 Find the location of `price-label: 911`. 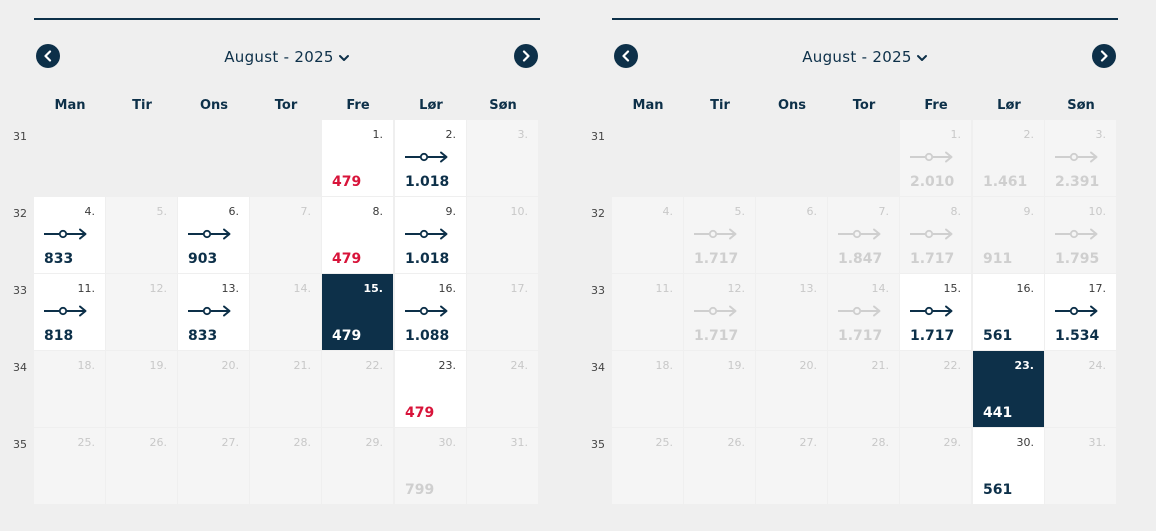

price-label: 911 is located at coordinates (998, 259).